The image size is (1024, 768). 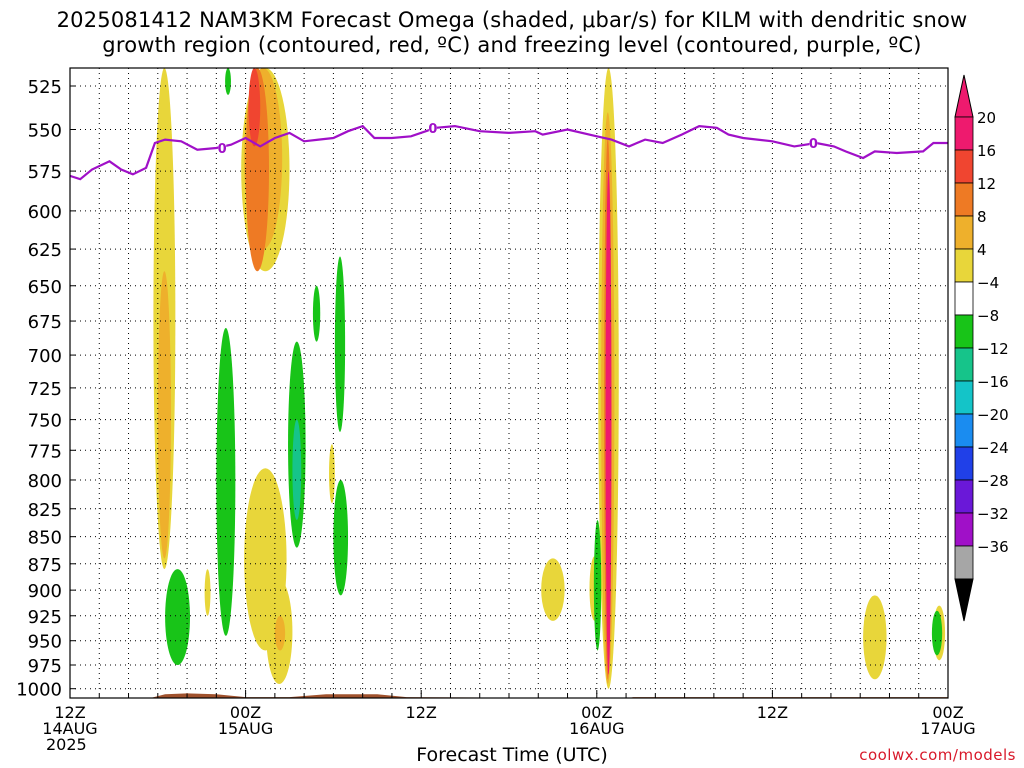 I want to click on xtick-label-0-1: 14AUG, so click(x=69, y=728).